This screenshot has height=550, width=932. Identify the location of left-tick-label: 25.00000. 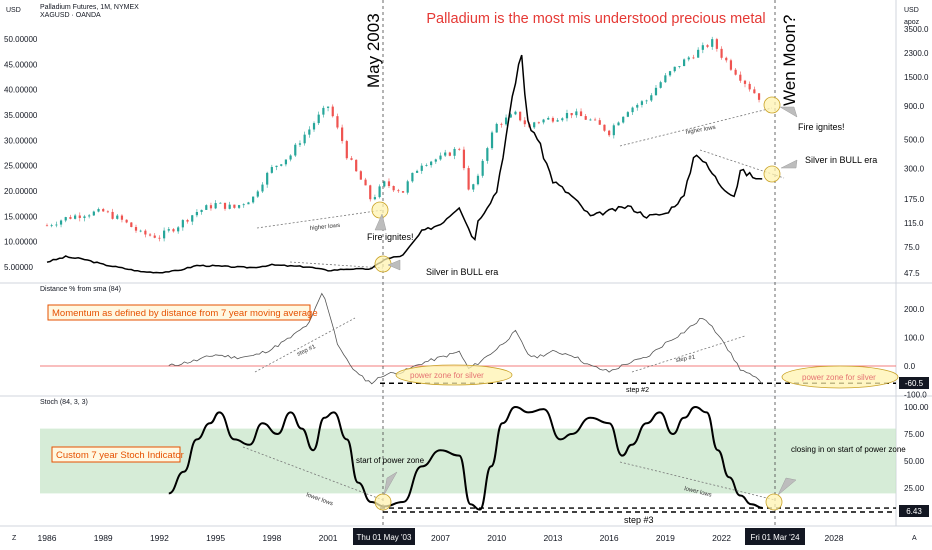
(21, 166).